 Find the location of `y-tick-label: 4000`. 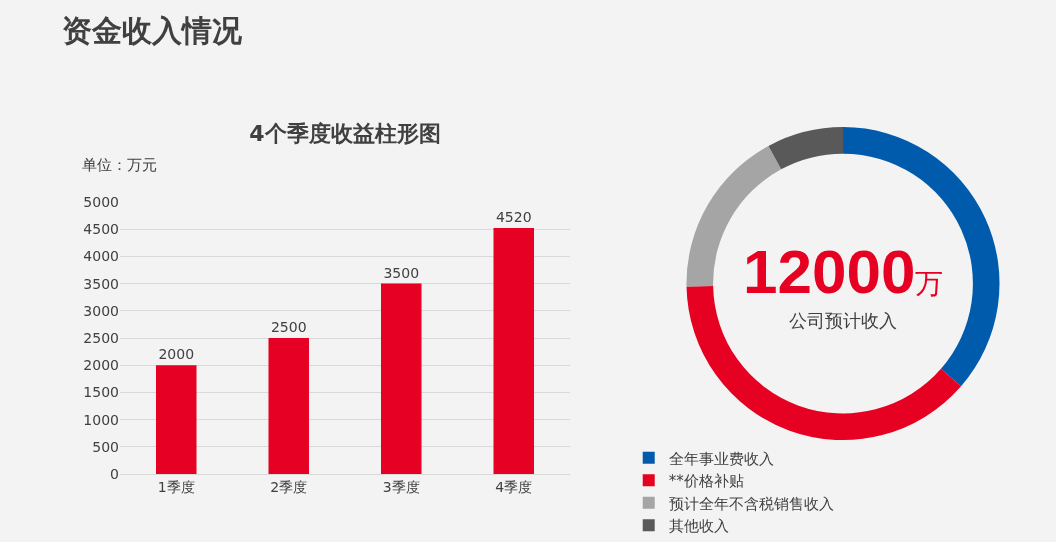

y-tick-label: 4000 is located at coordinates (101, 256).